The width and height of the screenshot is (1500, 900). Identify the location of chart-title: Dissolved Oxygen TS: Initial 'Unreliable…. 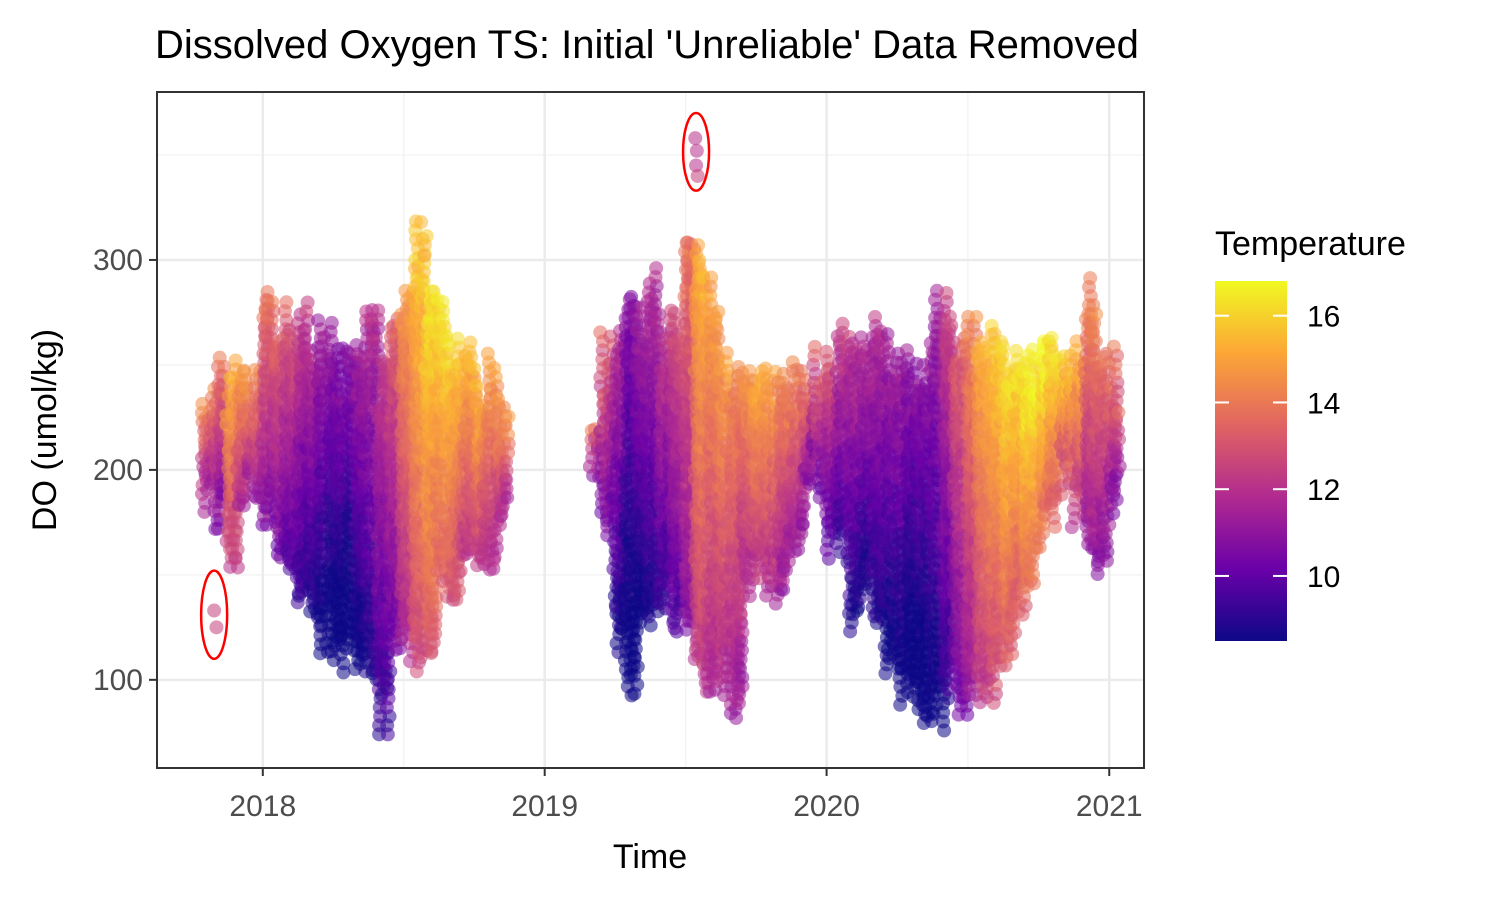
(647, 45).